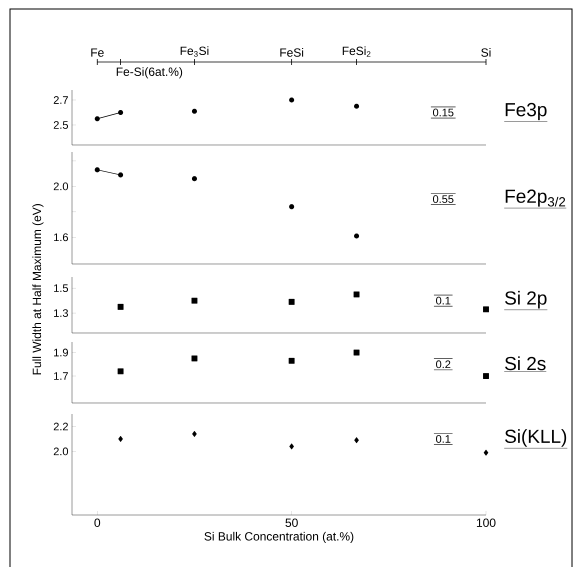  Describe the element at coordinates (486, 52) in the screenshot. I see `text: Si` at that location.